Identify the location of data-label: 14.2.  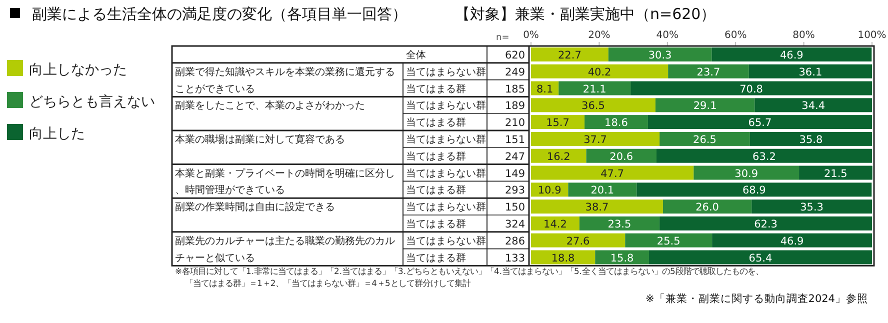
(555, 224).